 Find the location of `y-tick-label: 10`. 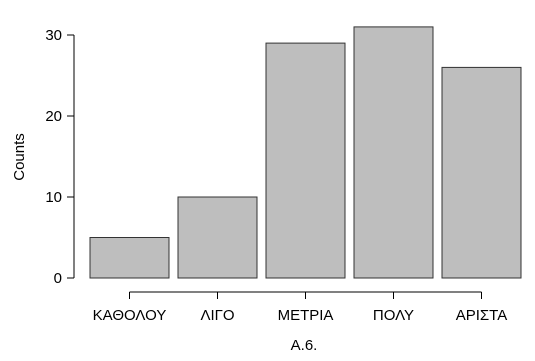

y-tick-label: 10 is located at coordinates (53, 197).